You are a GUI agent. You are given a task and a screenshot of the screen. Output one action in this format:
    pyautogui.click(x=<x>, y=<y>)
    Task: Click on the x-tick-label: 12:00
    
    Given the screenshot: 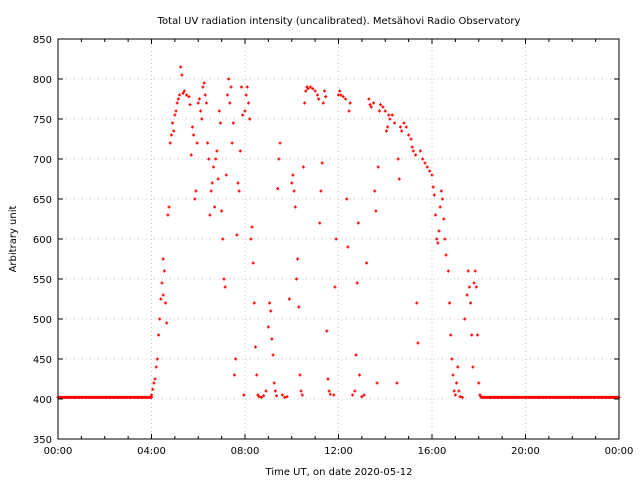 What is the action you would take?
    pyautogui.click(x=338, y=451)
    